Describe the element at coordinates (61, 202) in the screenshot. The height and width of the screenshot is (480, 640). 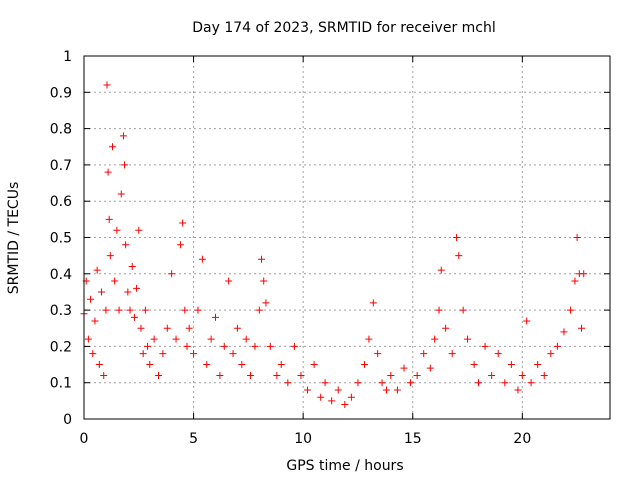
I see `y-tick-label: 0.6` at that location.